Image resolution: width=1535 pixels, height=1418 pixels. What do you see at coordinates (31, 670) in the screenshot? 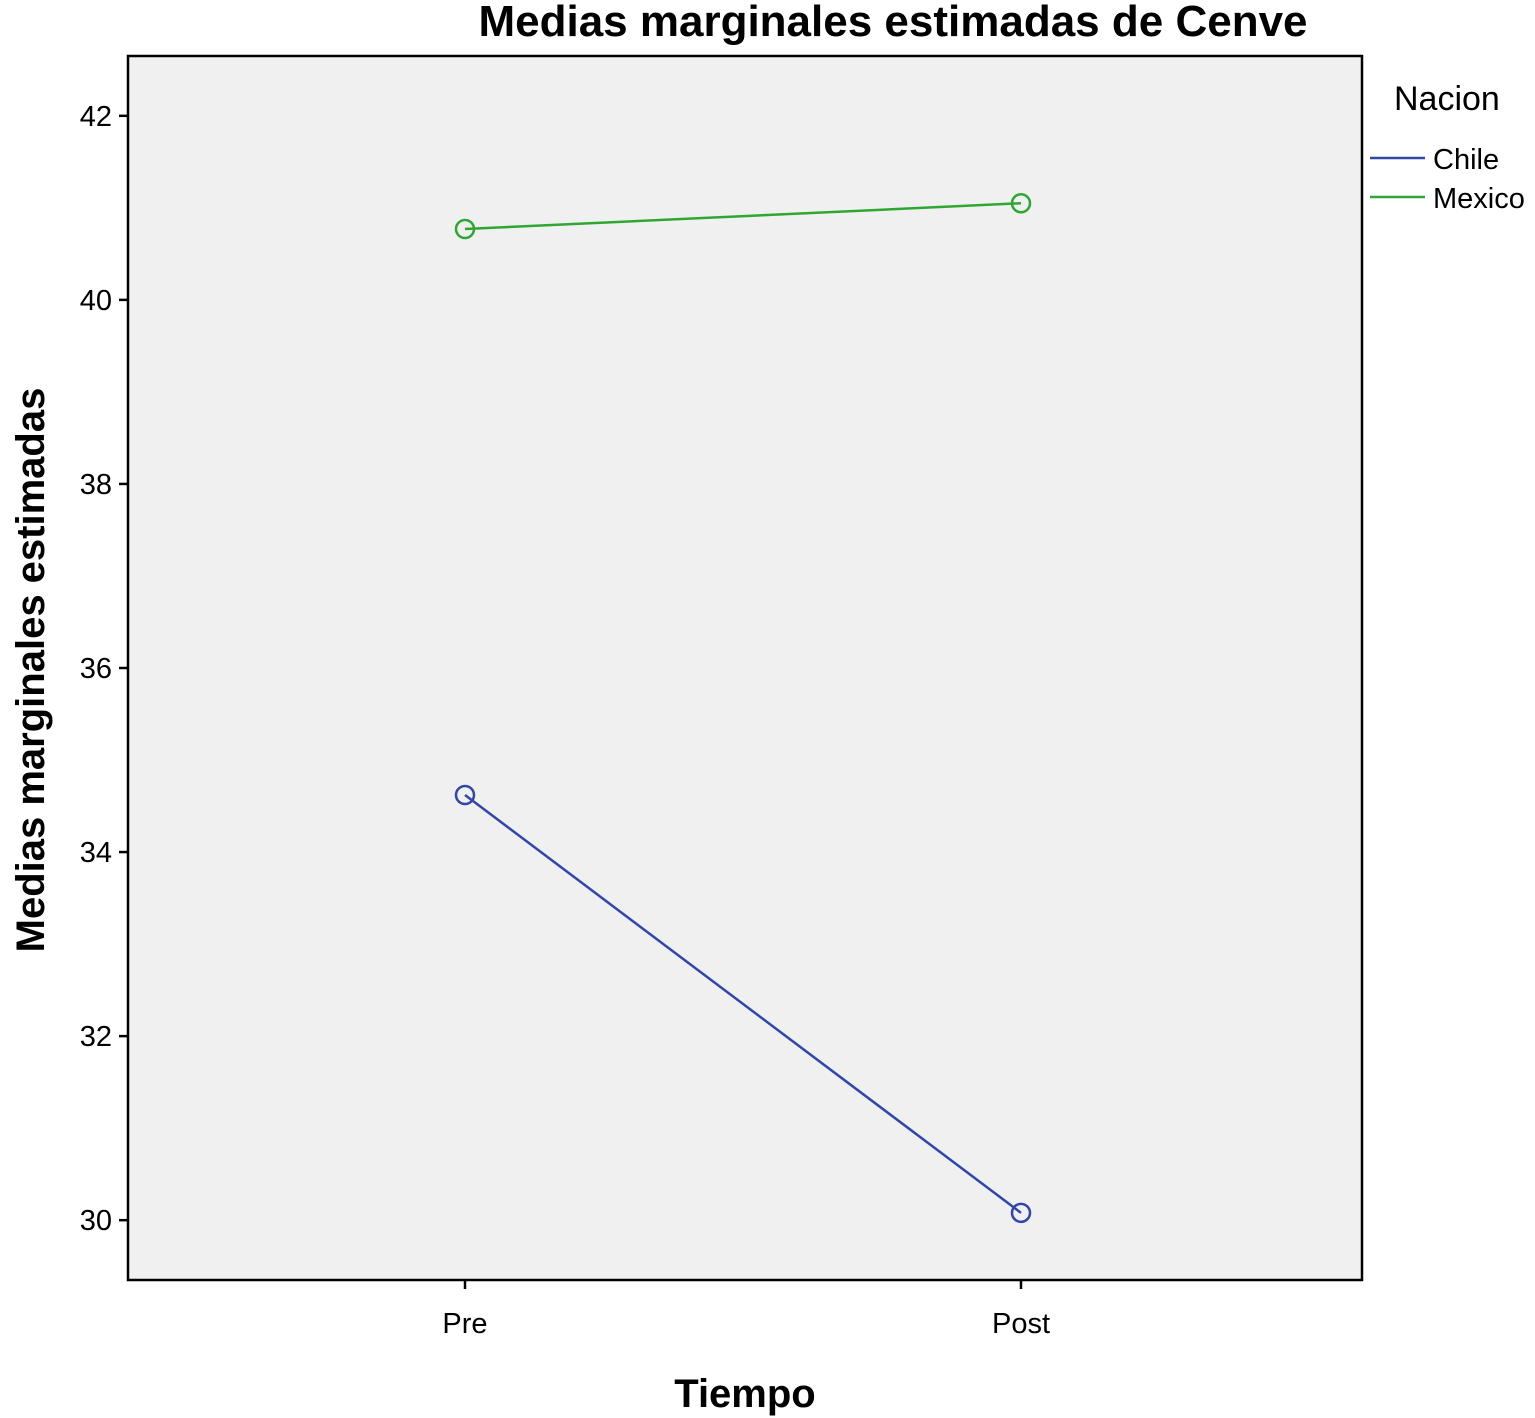
I see `y-axis-label: Medias marginales estimadas` at bounding box center [31, 670].